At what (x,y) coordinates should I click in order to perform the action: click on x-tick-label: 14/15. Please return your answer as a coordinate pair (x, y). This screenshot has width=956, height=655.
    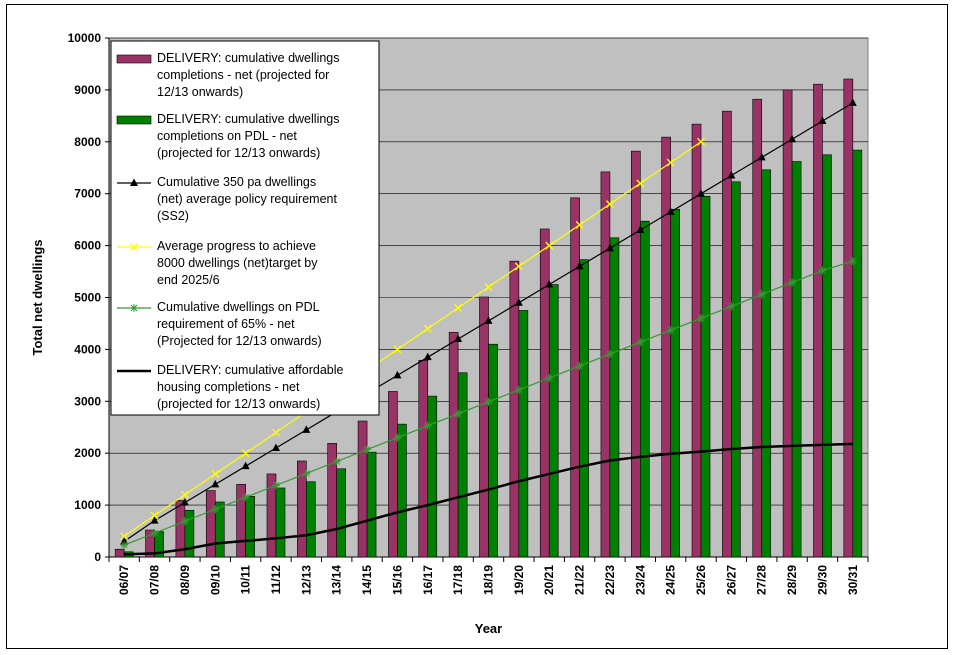
    Looking at the image, I should click on (367, 580).